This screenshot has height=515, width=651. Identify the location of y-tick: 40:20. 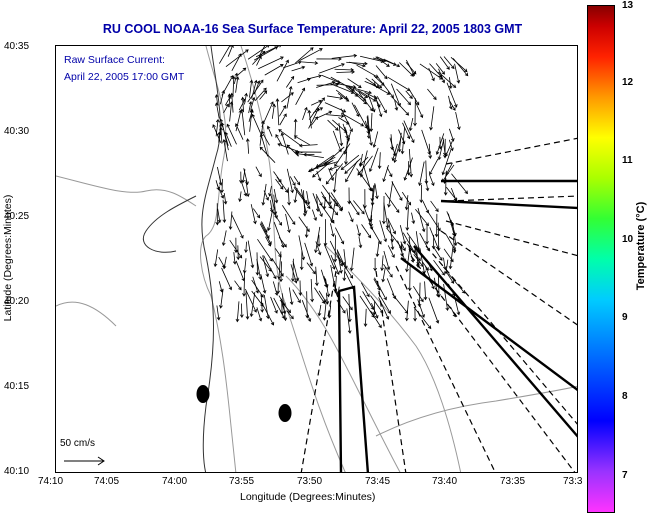
(17, 301).